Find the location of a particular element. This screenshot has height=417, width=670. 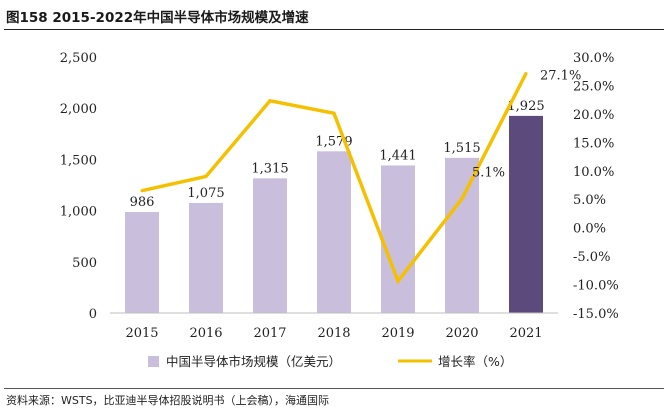

growth-point-2019 is located at coordinates (398, 281).